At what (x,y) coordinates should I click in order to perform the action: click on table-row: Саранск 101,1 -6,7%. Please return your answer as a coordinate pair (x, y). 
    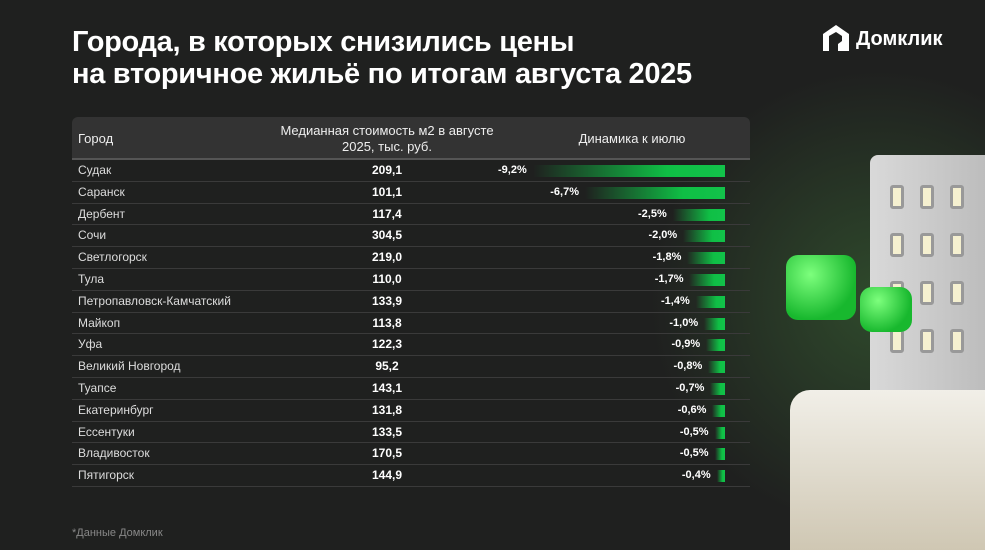
    Looking at the image, I should click on (411, 193).